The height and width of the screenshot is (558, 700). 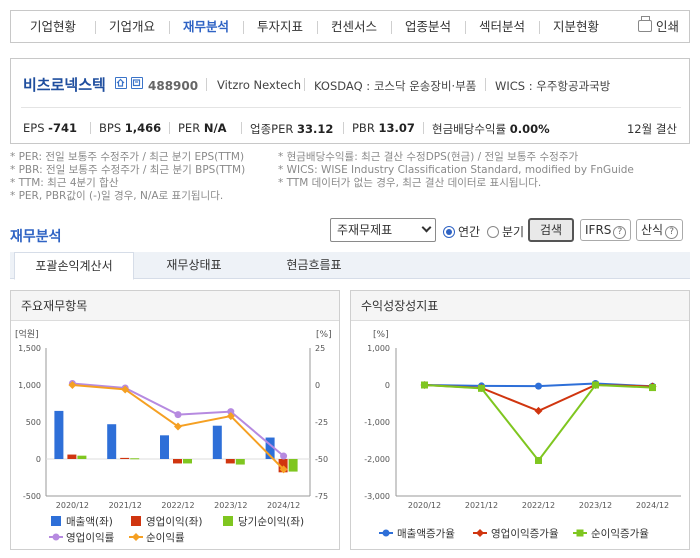 I want to click on radio-selected-icon, so click(x=449, y=232).